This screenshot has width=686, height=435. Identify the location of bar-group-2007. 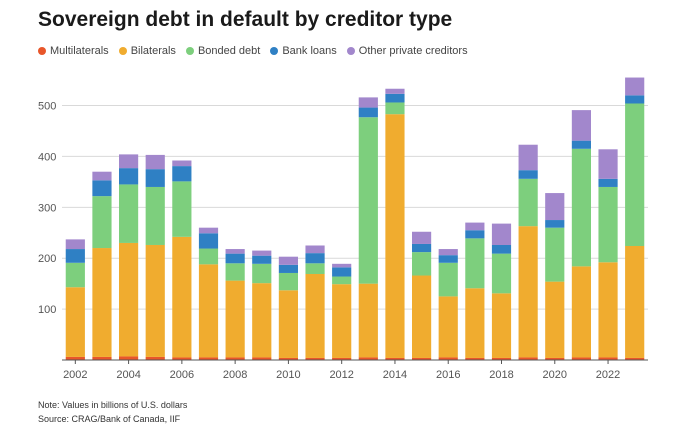
(208, 293).